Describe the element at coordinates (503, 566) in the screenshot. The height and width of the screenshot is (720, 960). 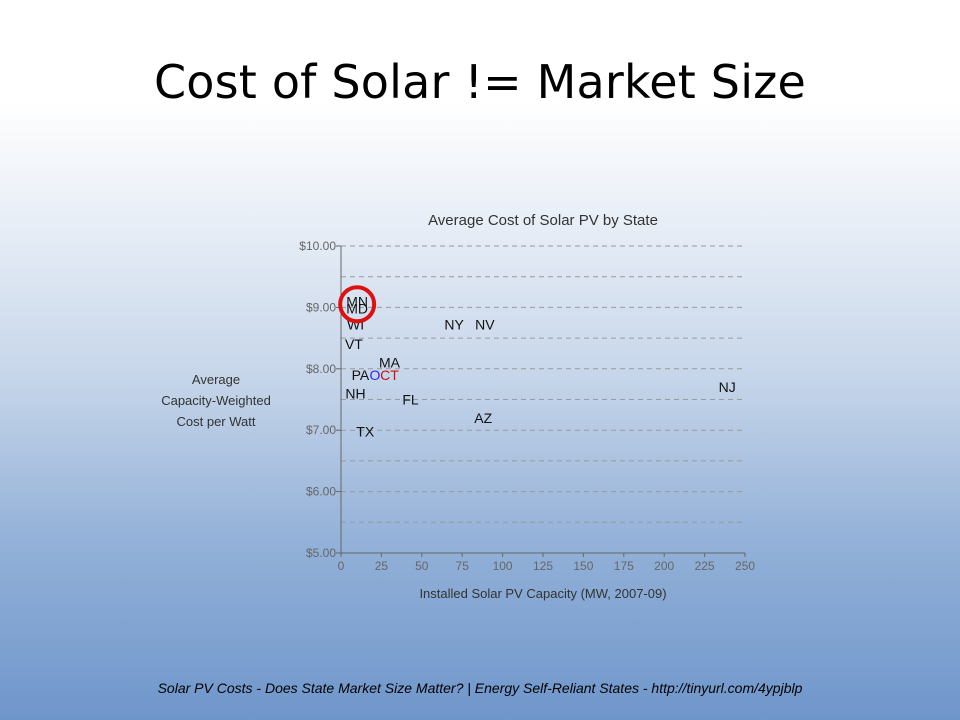
I see `x-tick-label: 100` at that location.